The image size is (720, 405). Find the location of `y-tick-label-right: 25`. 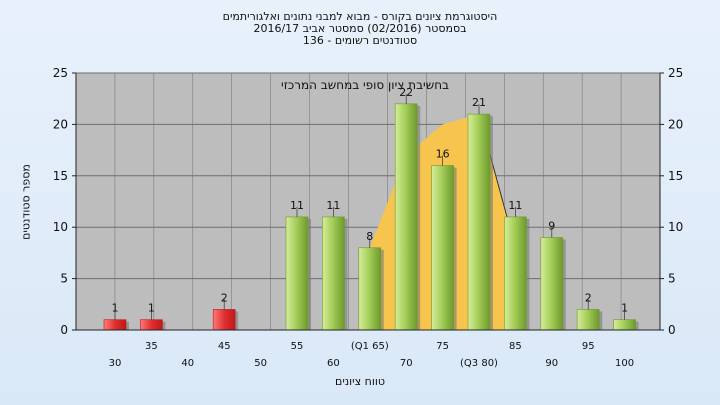

y-tick-label-right: 25 is located at coordinates (675, 73).